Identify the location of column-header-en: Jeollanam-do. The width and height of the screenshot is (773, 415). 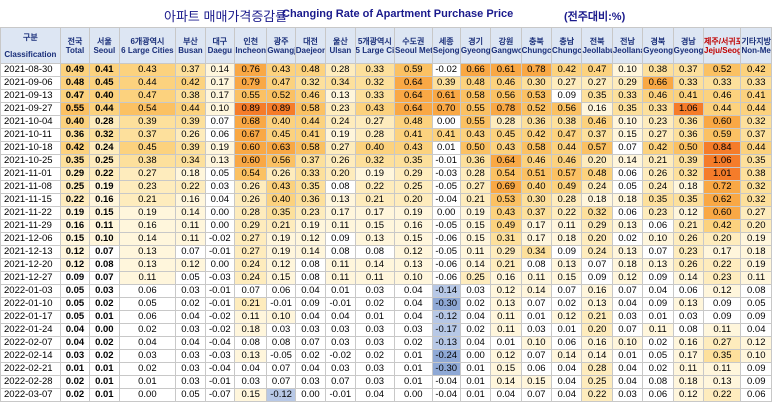
(626, 50).